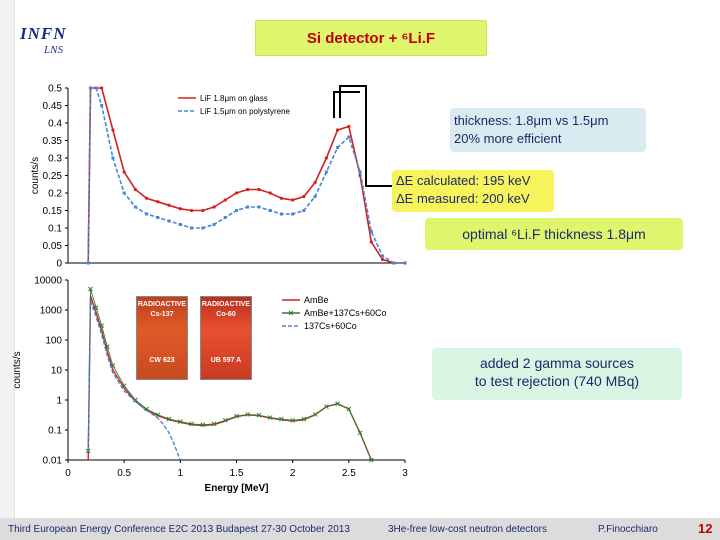  What do you see at coordinates (181, 473) in the screenshot?
I see `bottom-x-tick-label: 1` at bounding box center [181, 473].